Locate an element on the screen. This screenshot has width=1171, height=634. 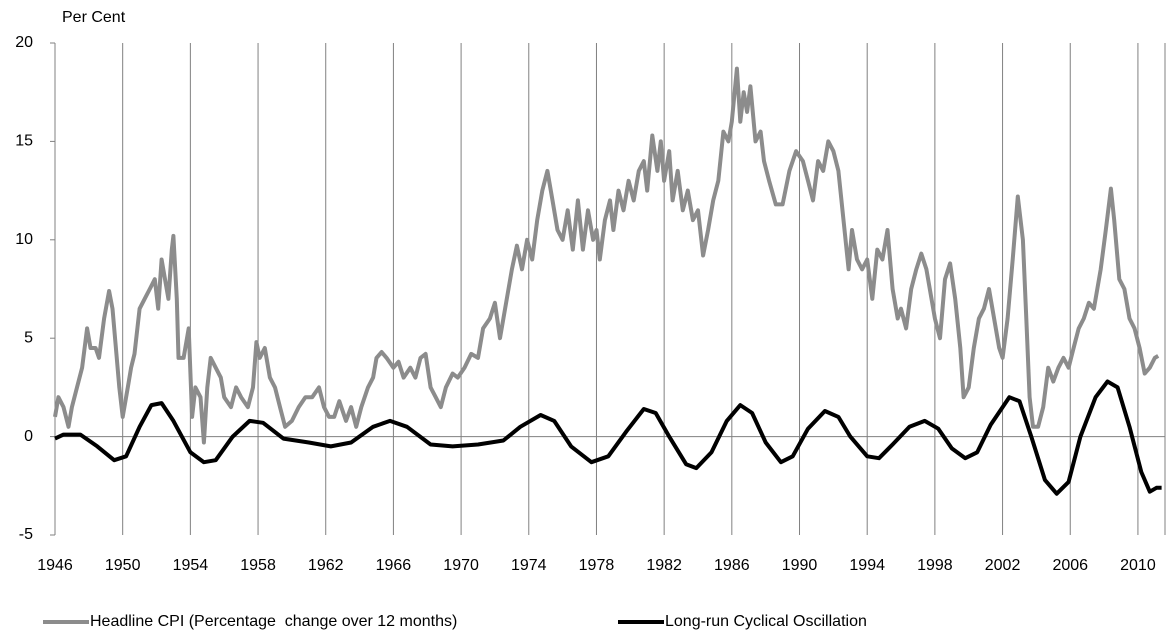
y-axis-label: Per Cent is located at coordinates (94, 17).